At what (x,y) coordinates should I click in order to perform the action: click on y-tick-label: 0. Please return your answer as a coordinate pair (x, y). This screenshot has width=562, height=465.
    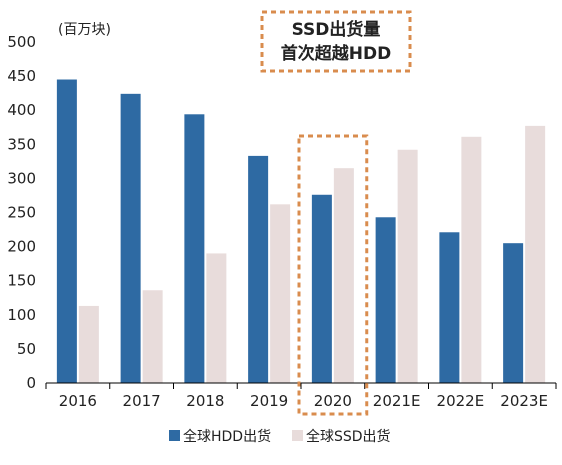
    Looking at the image, I should click on (31, 383).